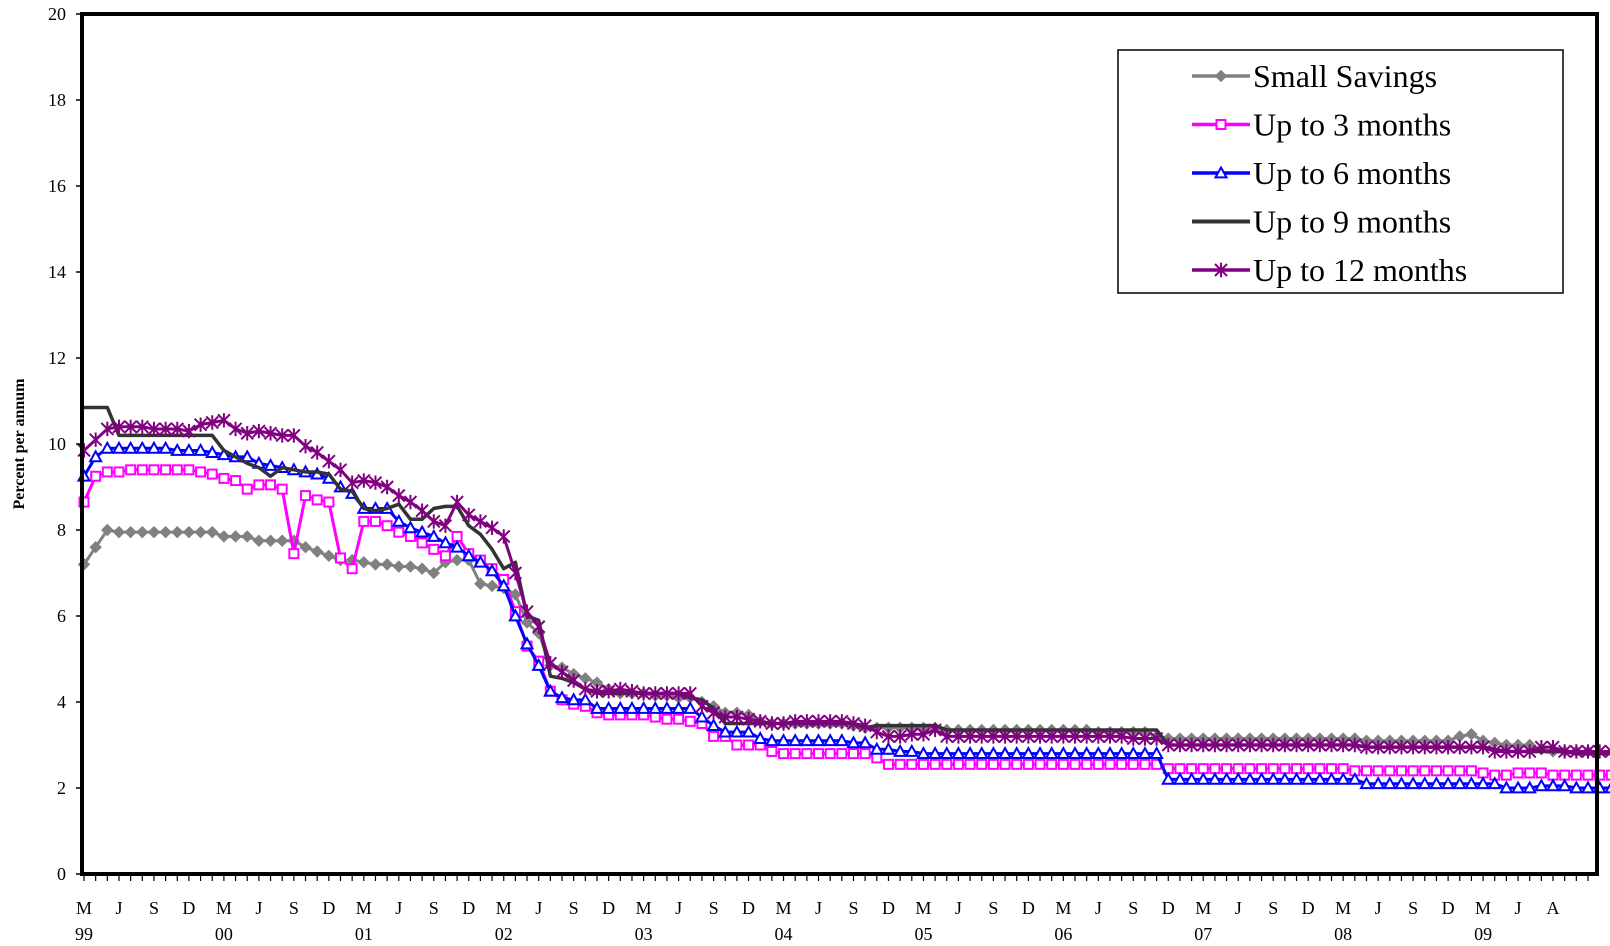 The width and height of the screenshot is (1610, 946). I want to click on x-year-label: 00, so click(224, 934).